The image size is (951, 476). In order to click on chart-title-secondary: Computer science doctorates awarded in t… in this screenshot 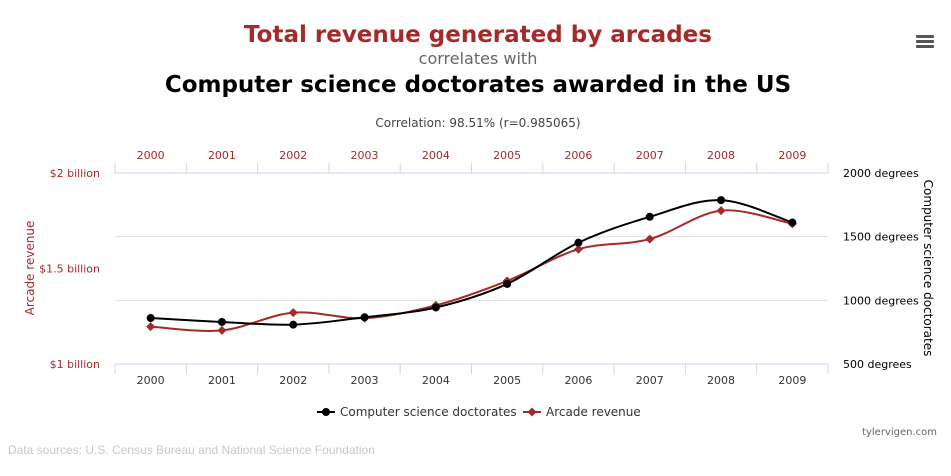, I will do `click(478, 85)`.